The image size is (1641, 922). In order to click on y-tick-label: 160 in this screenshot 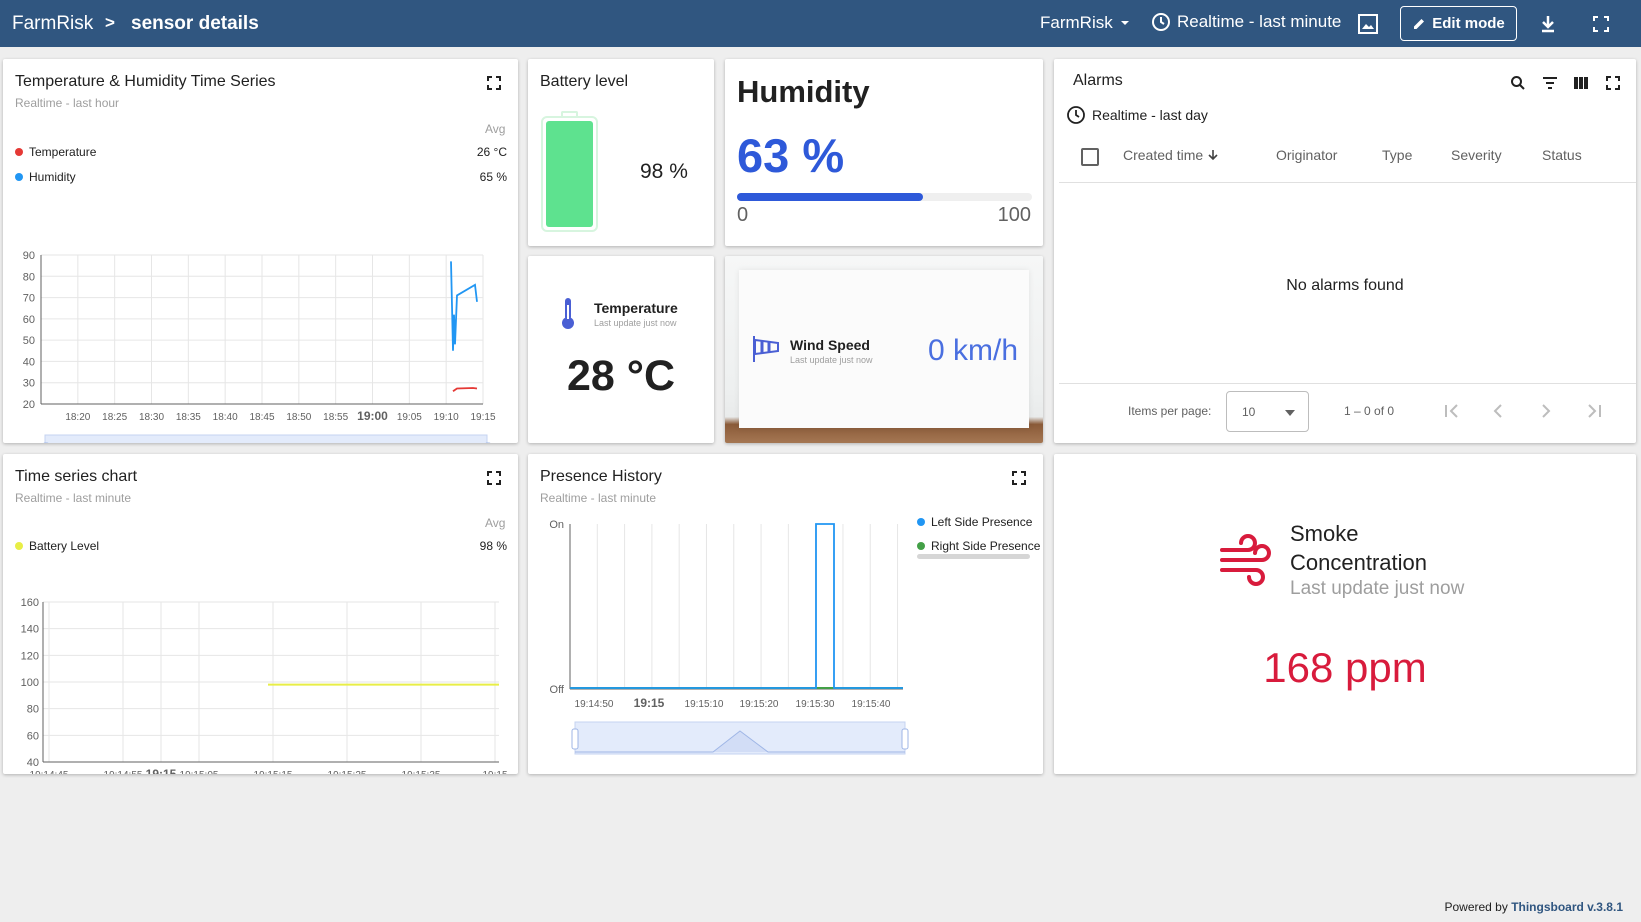, I will do `click(30, 603)`.